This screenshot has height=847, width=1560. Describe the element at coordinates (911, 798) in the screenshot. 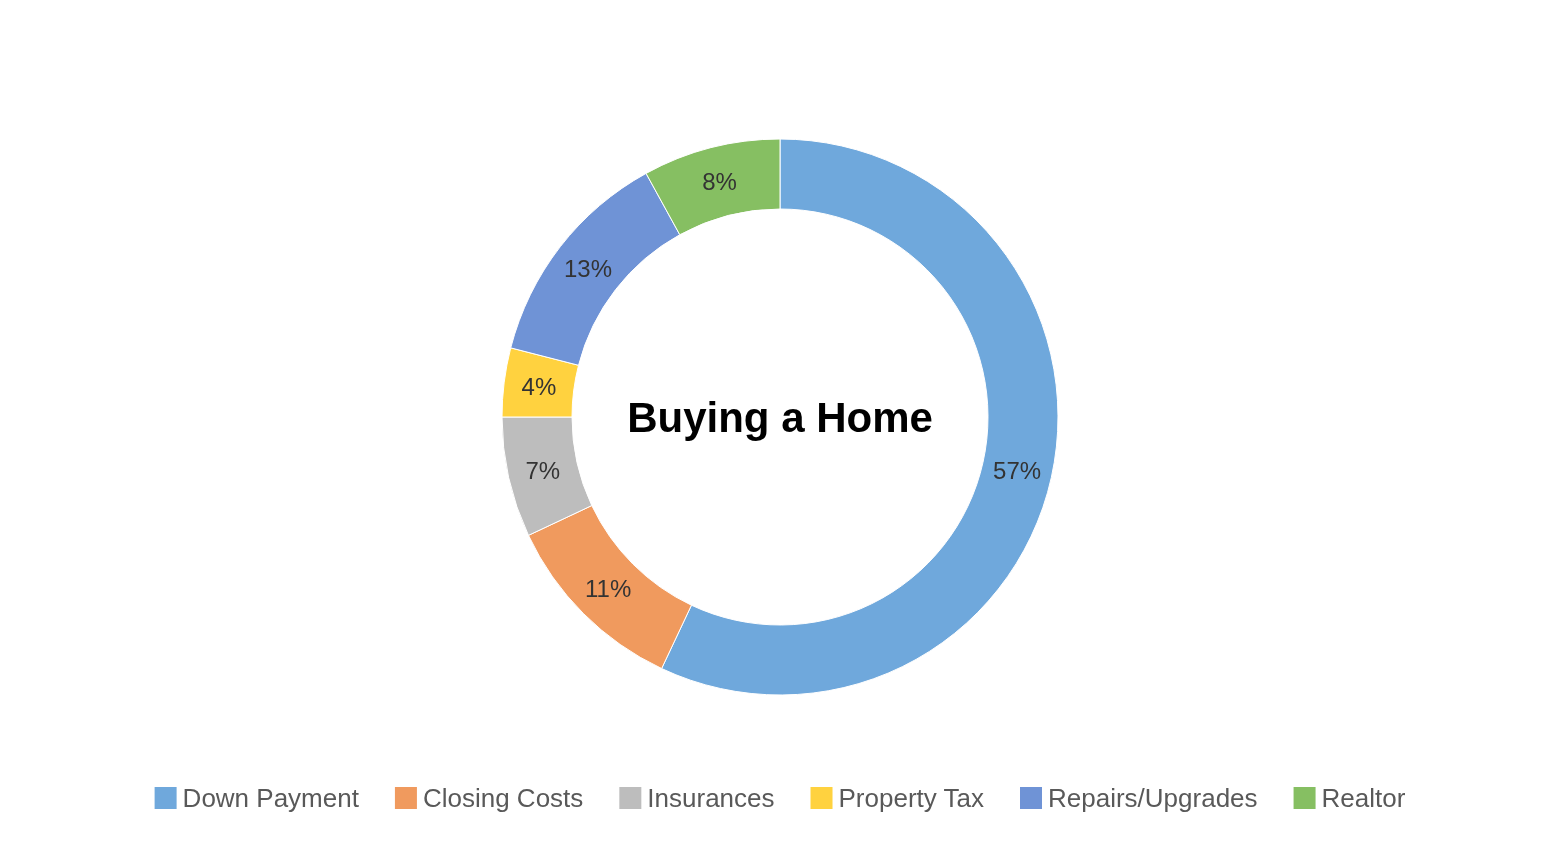

I see `legend-label: Property Tax` at that location.